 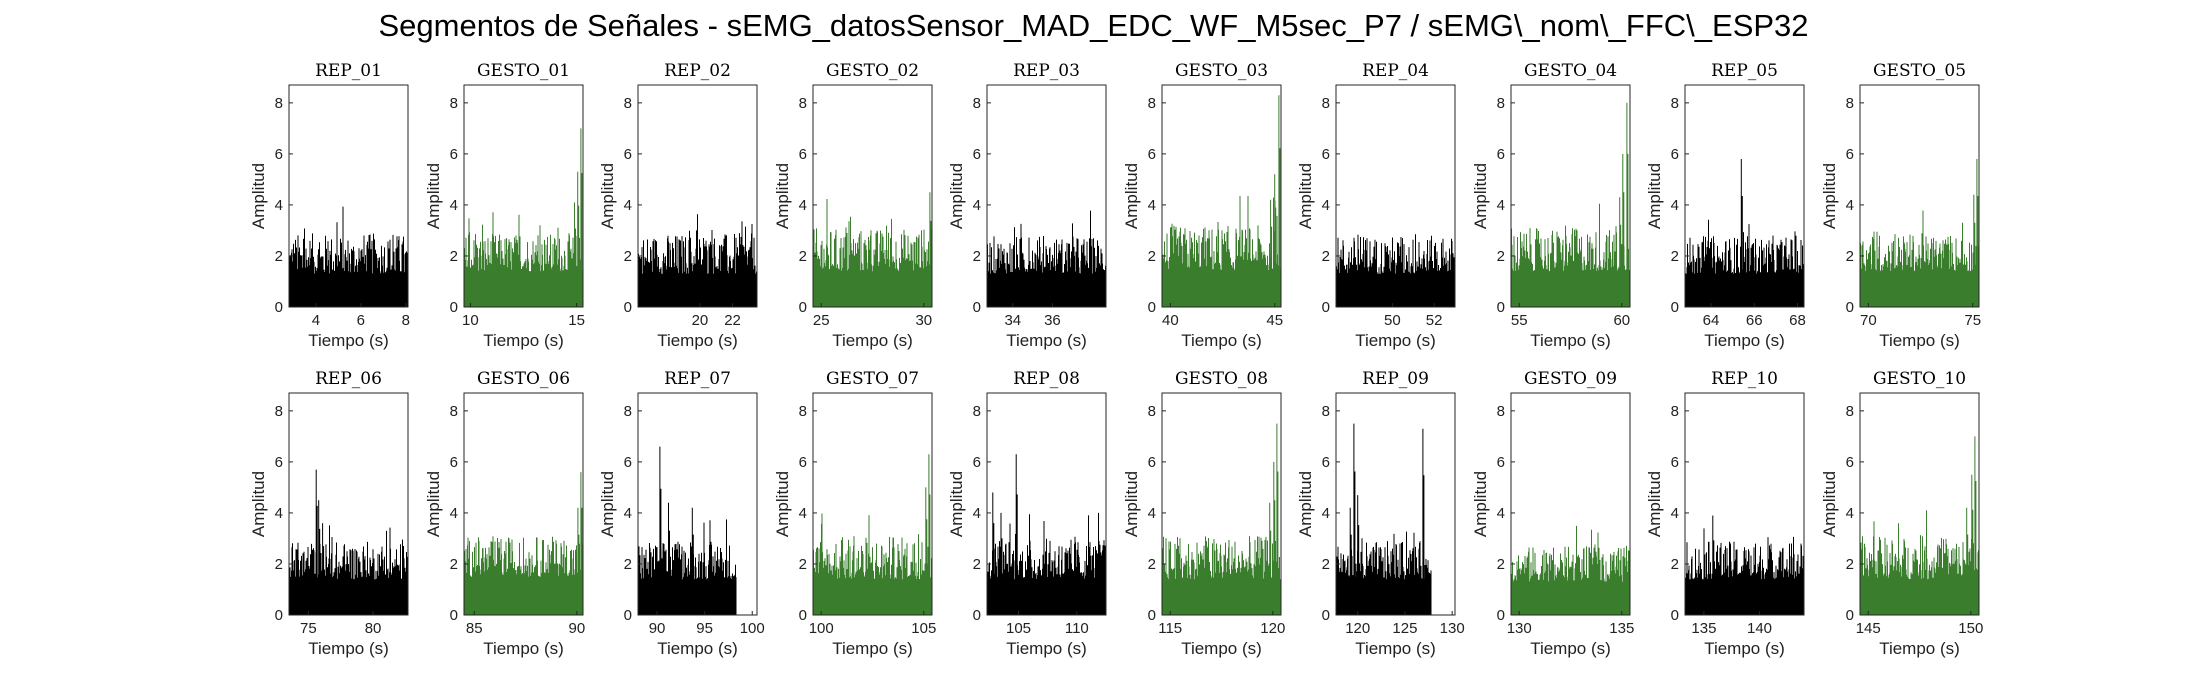 What do you see at coordinates (1744, 379) in the screenshot?
I see `subplot-title: REP_10` at bounding box center [1744, 379].